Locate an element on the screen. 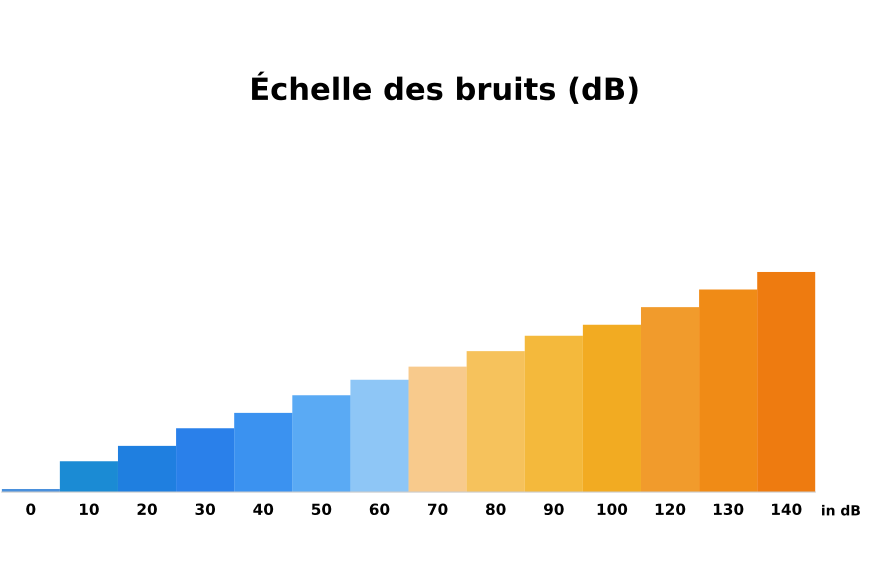 The height and width of the screenshot is (581, 872). x-tick-label: 90 is located at coordinates (554, 509).